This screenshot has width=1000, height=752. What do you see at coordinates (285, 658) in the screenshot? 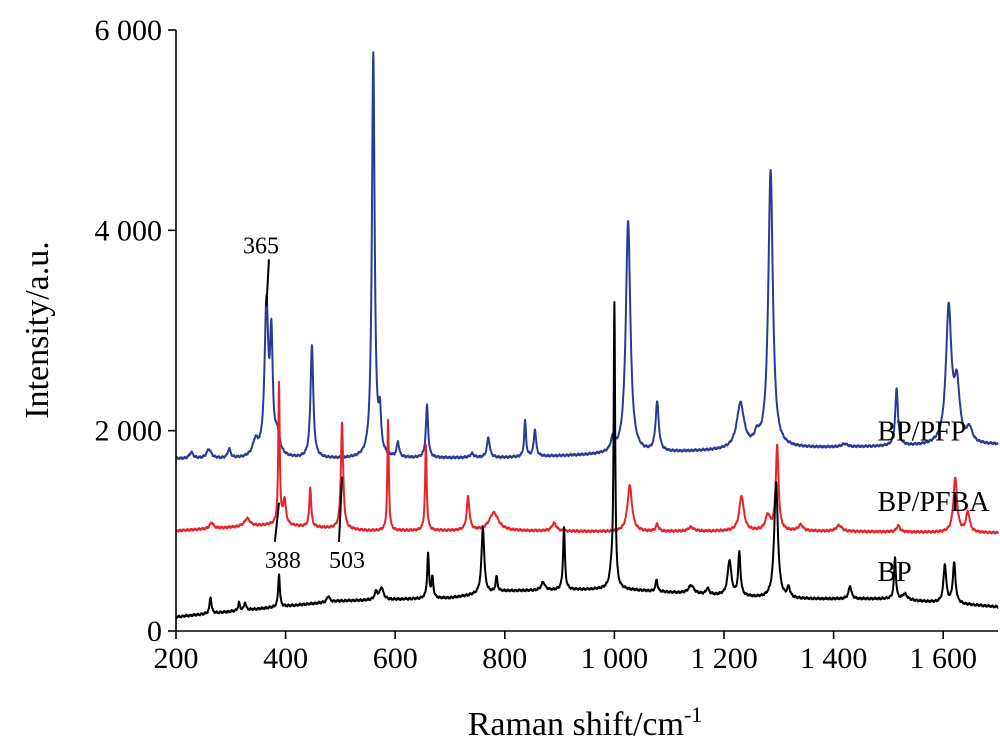
I see `x-tick-label: 400` at bounding box center [285, 658].